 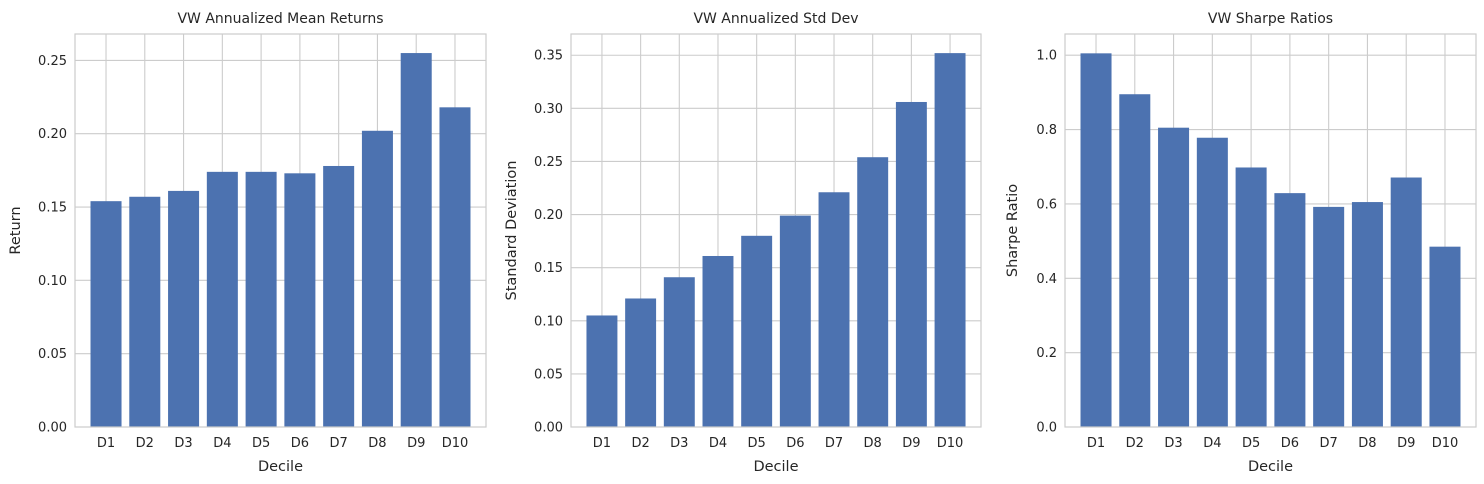 I want to click on std-dev-chart-title: VW Annualized Std Dev, so click(x=775, y=19).